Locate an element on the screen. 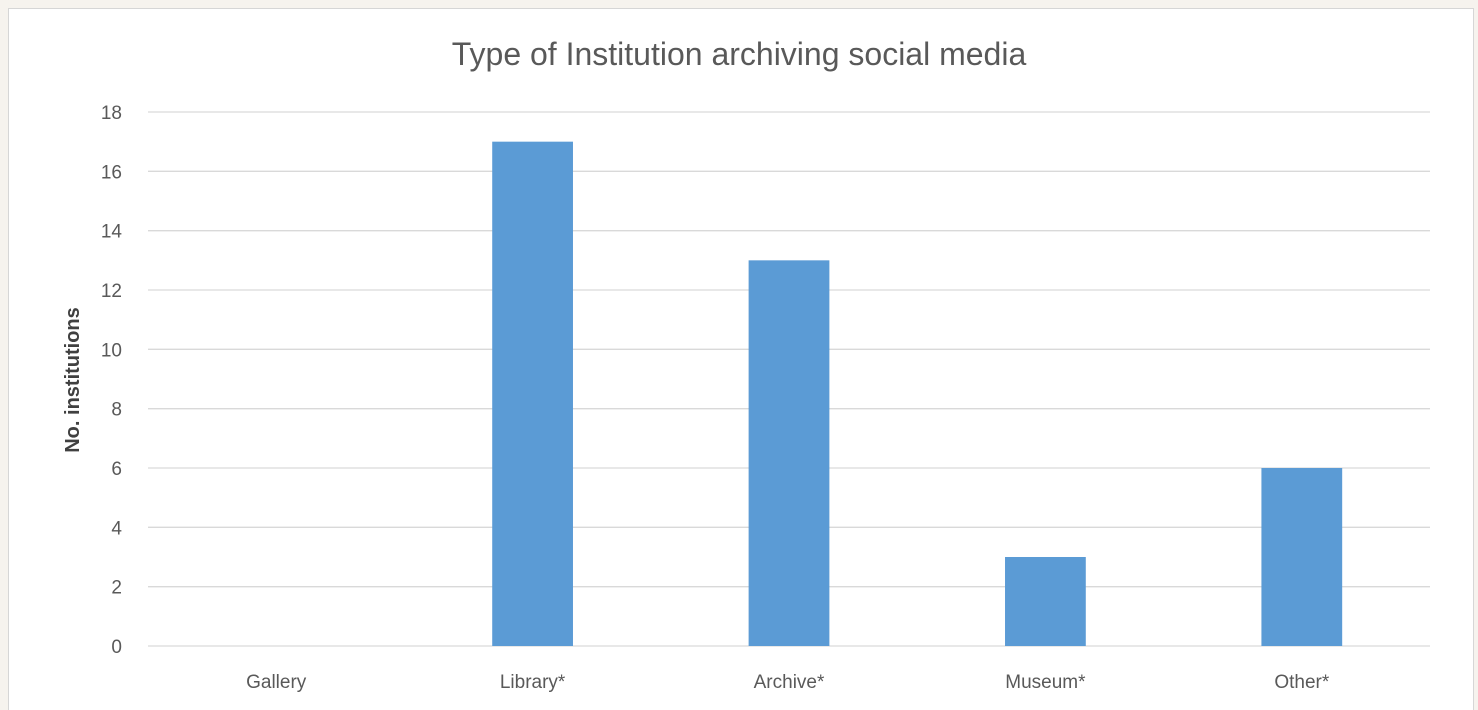  y-tick-label: 18 is located at coordinates (111, 113).